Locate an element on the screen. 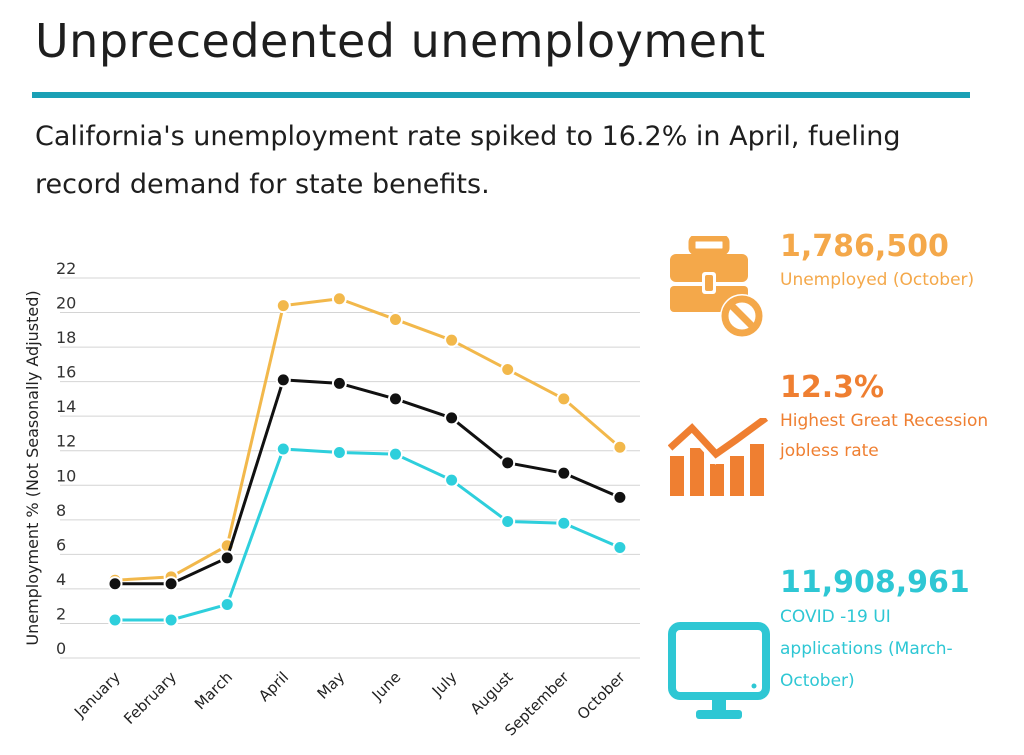 This screenshot has width=1024, height=755. briefcase-blocked-icon is located at coordinates (717, 287).